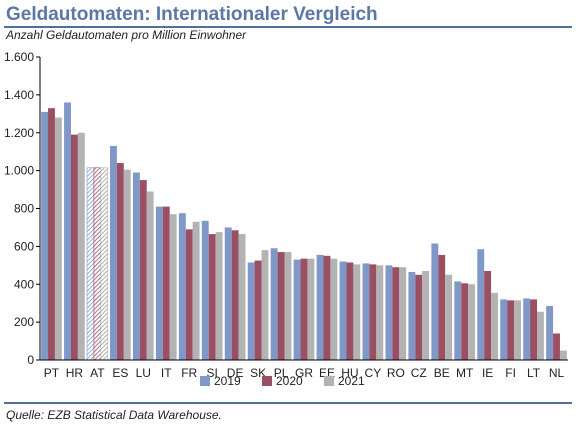 This screenshot has height=430, width=580. What do you see at coordinates (304, 373) in the screenshot?
I see `x-tick-label: GR` at bounding box center [304, 373].